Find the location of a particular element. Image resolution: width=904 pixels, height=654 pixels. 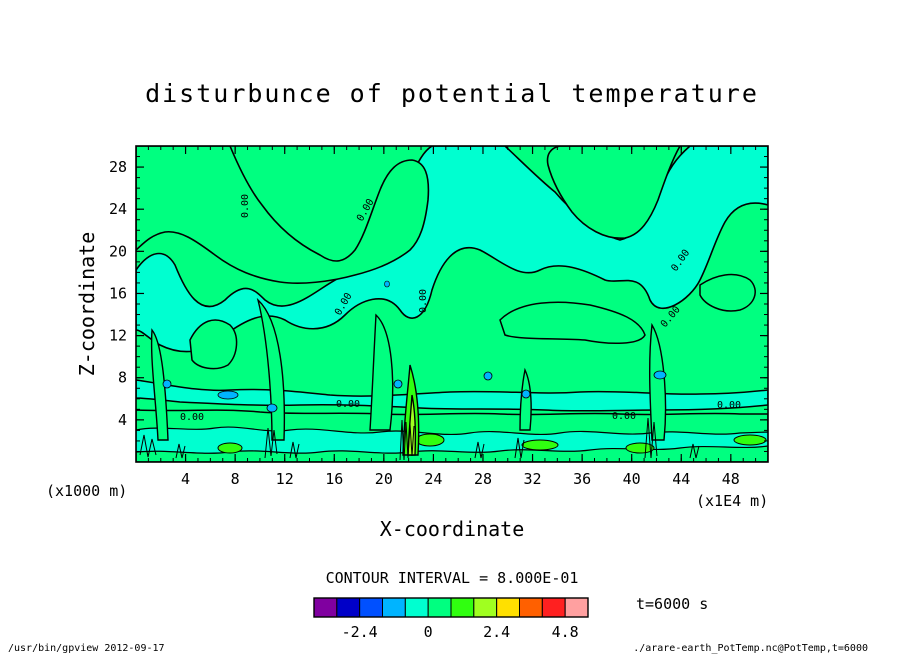

x-tick-label: 8 is located at coordinates (235, 479).